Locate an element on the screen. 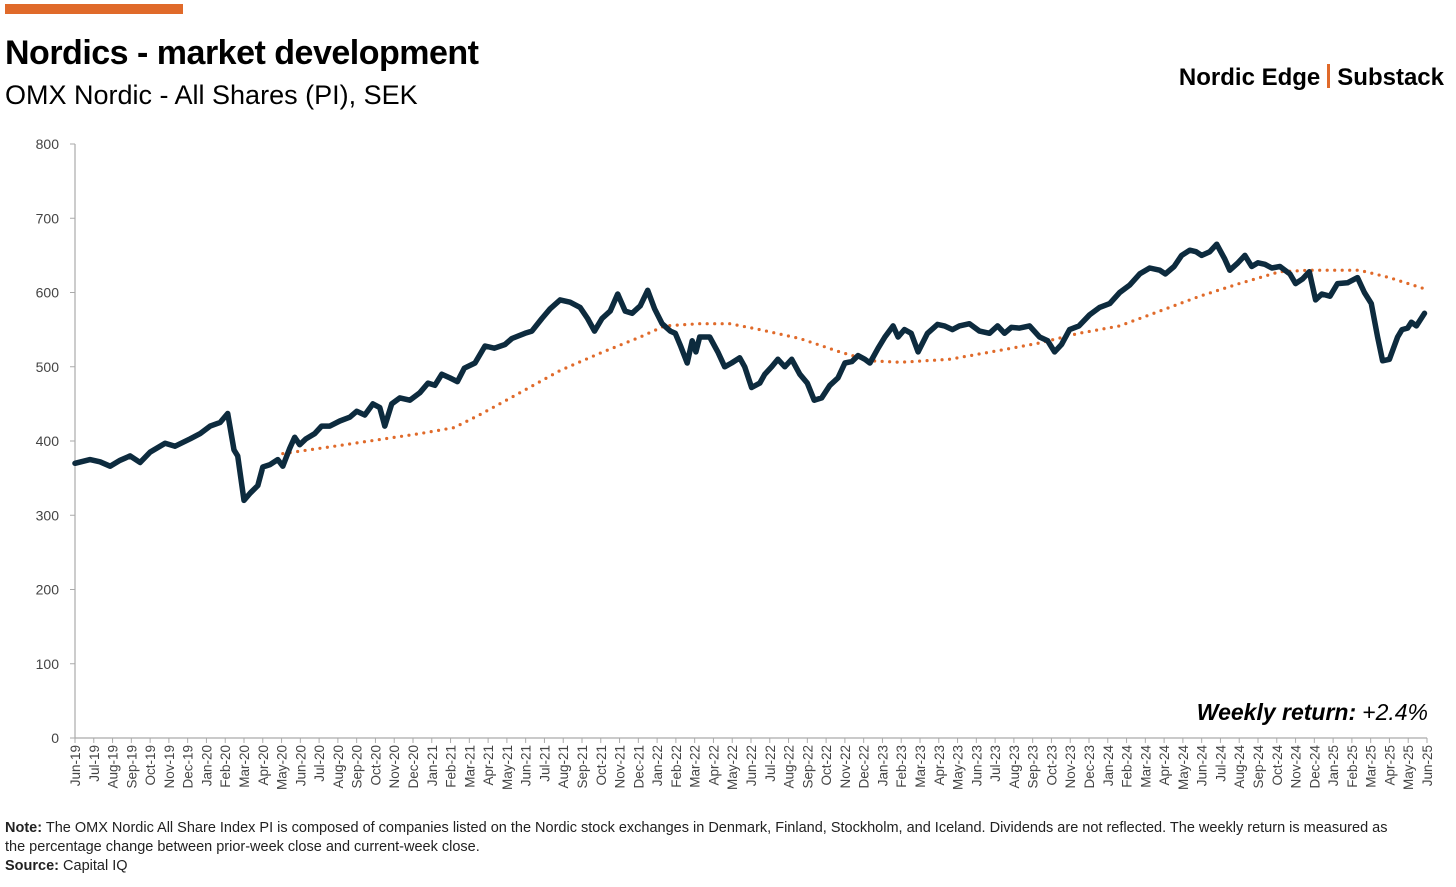 This screenshot has width=1456, height=887. x-tick-label: Sep-19 is located at coordinates (131, 767).